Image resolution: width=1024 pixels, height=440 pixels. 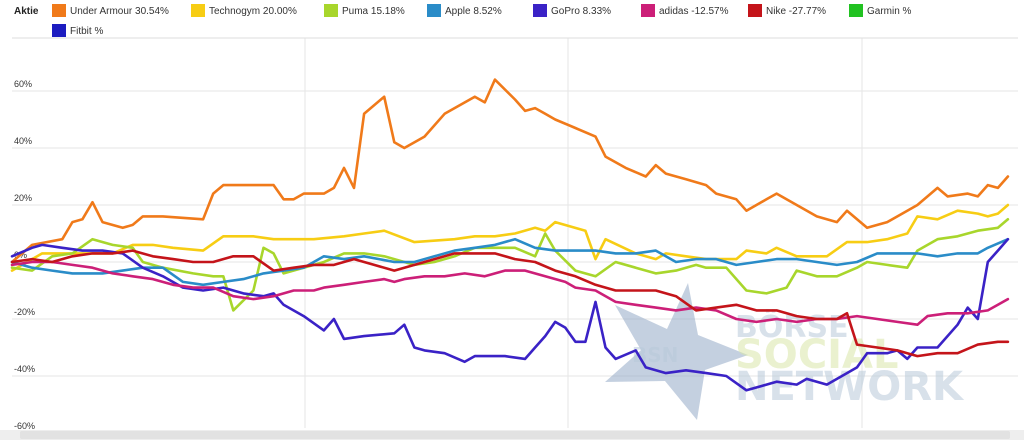 I want to click on legend-title: Aktie, so click(x=26, y=11).